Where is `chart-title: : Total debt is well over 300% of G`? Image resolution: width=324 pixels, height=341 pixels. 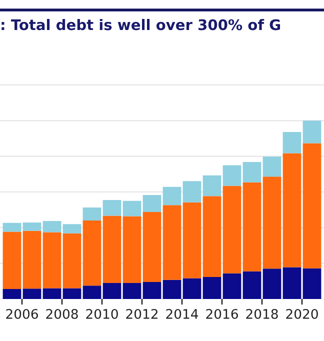
chart-title: : Total debt is well over 300% of G is located at coordinates (141, 24).